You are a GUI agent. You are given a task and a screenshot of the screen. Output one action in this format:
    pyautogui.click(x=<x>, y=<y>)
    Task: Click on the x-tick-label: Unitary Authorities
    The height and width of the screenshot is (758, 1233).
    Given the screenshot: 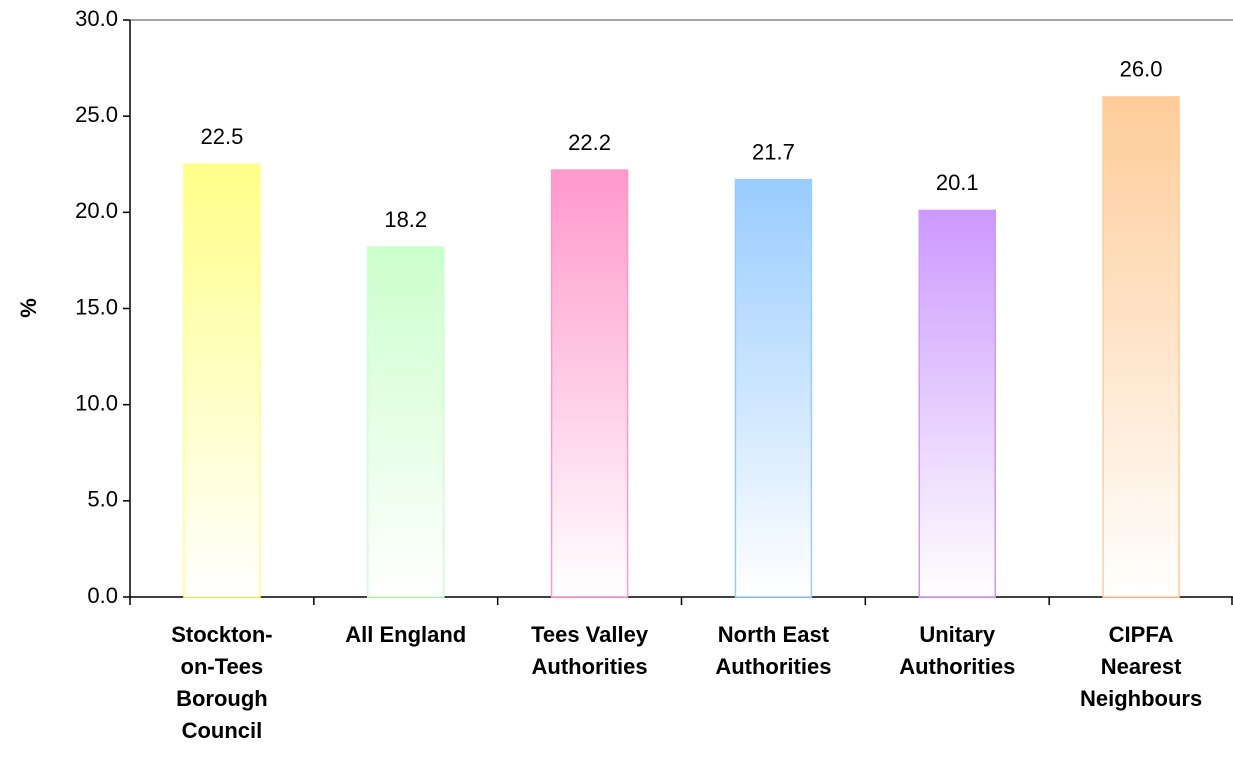 What is the action you would take?
    pyautogui.click(x=957, y=650)
    